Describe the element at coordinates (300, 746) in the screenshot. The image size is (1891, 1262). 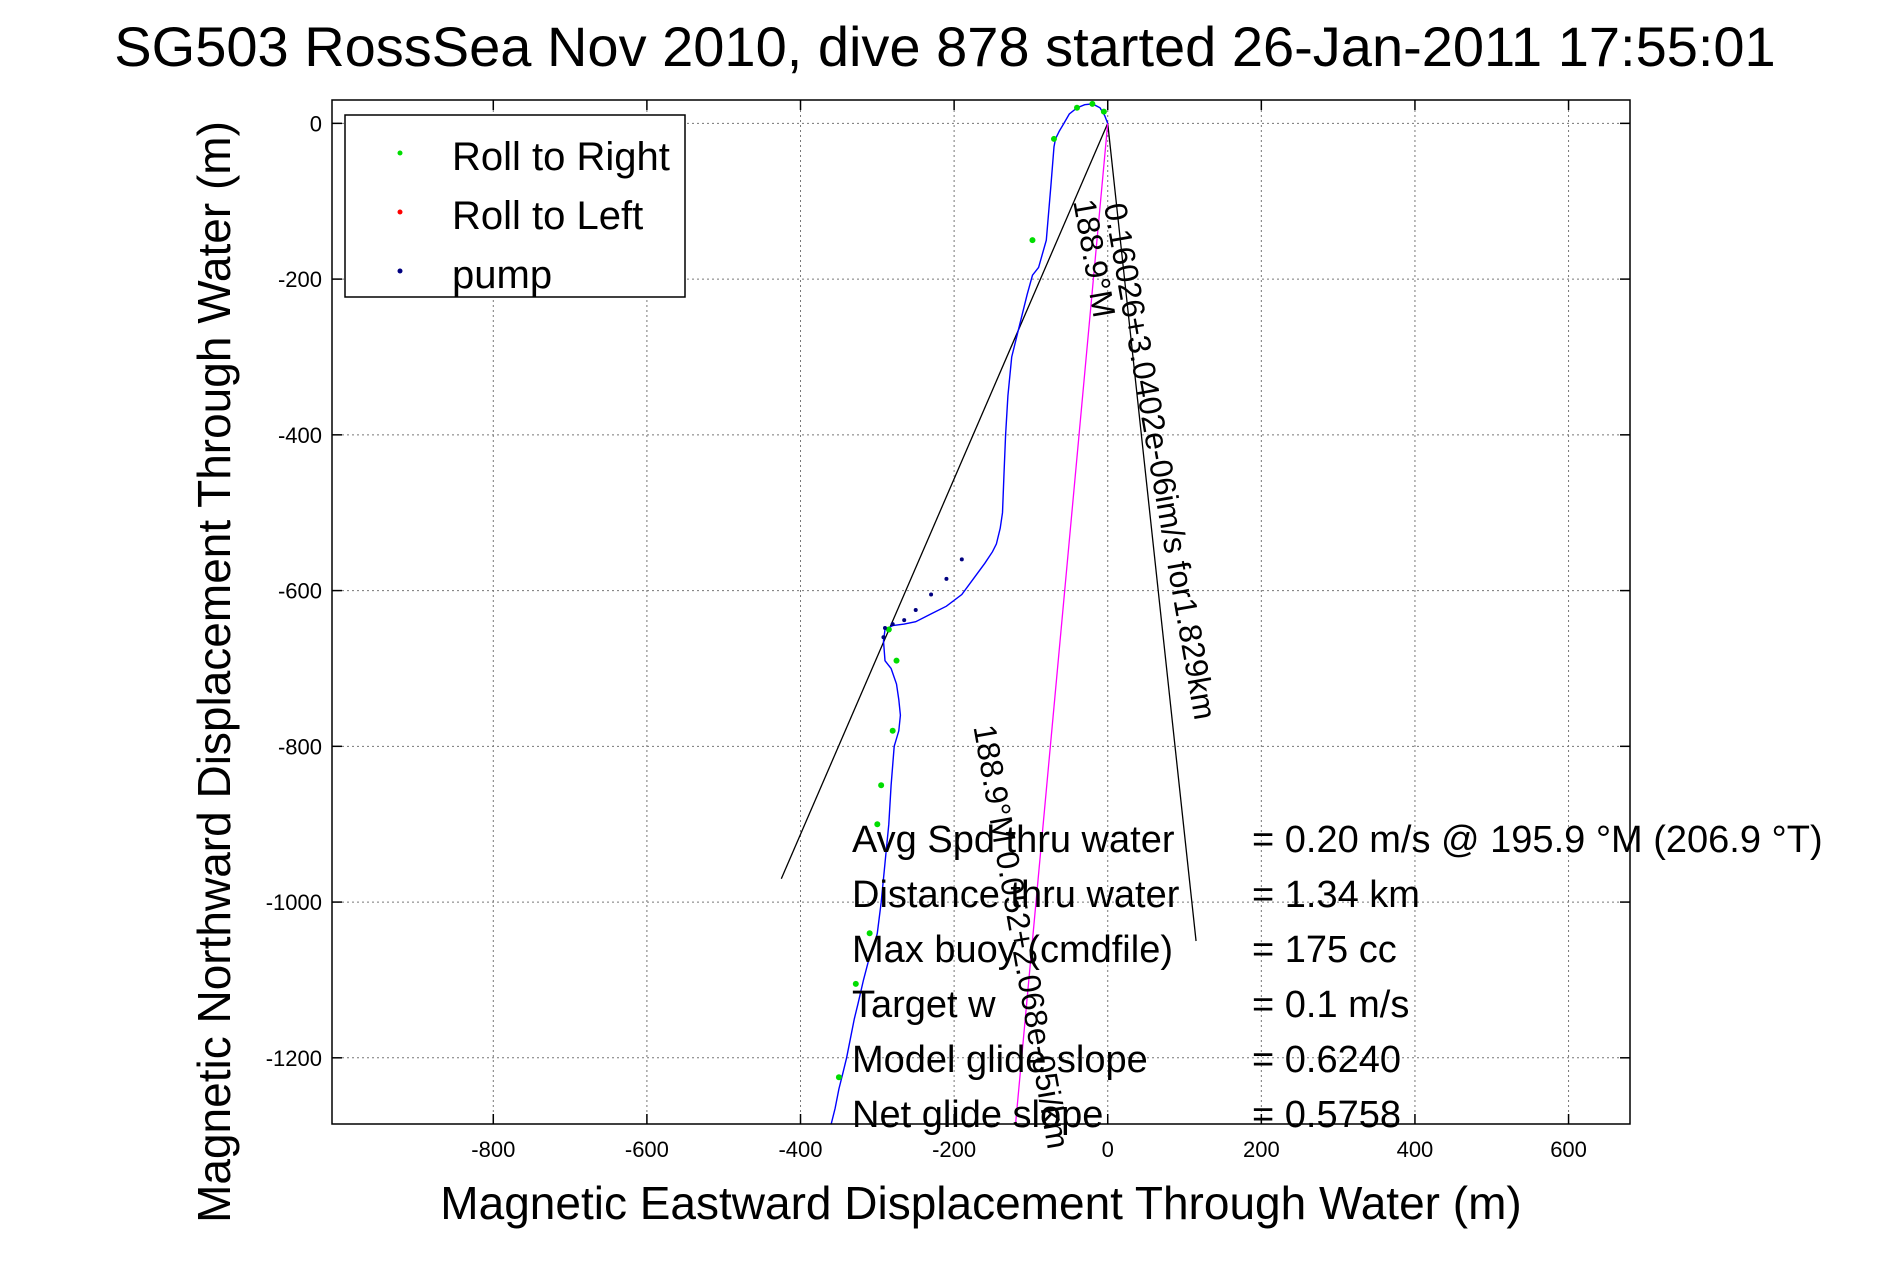
I see `y-tick-label: -800` at that location.